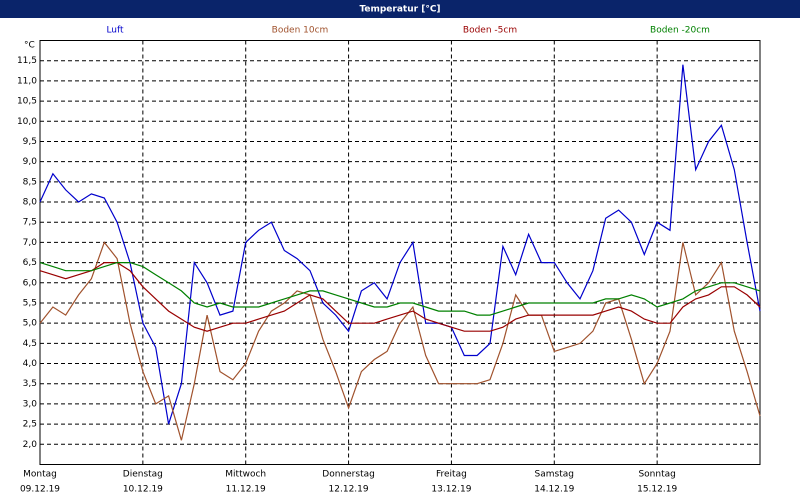 The image size is (800, 500). Describe the element at coordinates (30, 223) in the screenshot. I see `y-tick-label: 7,5` at that location.